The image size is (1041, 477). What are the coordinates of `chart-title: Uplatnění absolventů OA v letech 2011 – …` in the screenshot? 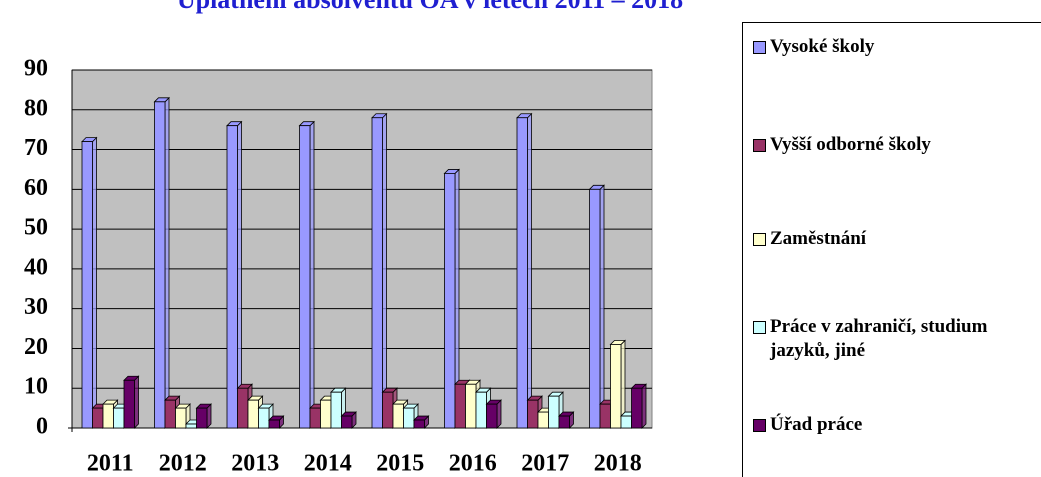 It's located at (430, 7).